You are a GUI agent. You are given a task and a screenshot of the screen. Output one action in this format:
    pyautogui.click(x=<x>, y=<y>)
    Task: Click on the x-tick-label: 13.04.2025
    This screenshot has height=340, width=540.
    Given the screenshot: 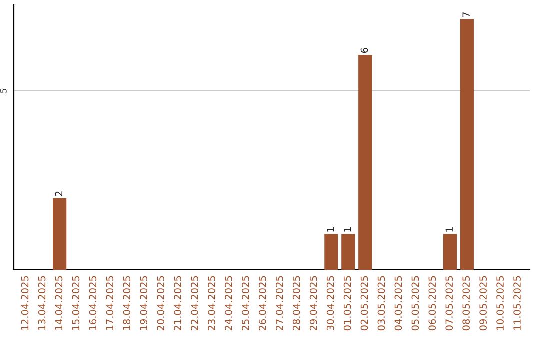 What is the action you would take?
    pyautogui.click(x=42, y=303)
    